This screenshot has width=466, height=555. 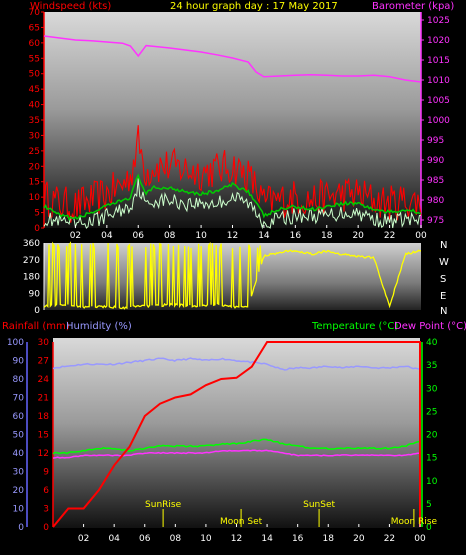 I want to click on rain-x-tick-label: 14, so click(x=267, y=539).